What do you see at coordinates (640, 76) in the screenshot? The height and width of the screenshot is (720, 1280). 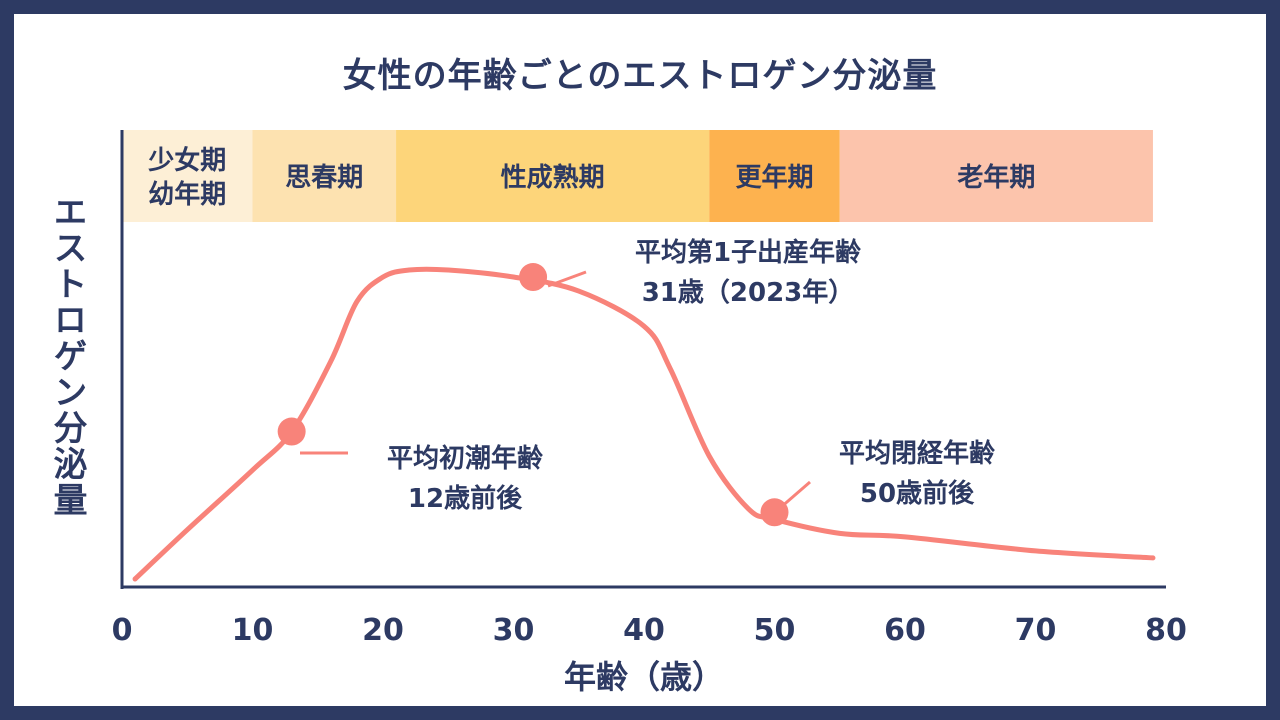 I see `chart-title: 女性の年齢ごとのエストロゲン分泌量` at bounding box center [640, 76].